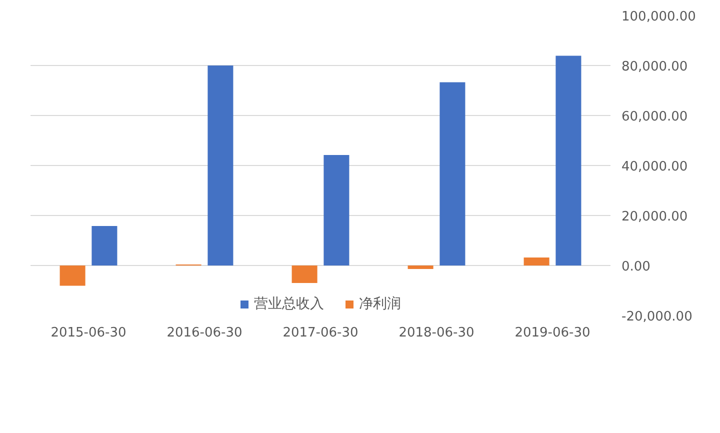 The image size is (720, 433). Describe the element at coordinates (655, 217) in the screenshot. I see `y-tick-label: 20,000.00` at that location.